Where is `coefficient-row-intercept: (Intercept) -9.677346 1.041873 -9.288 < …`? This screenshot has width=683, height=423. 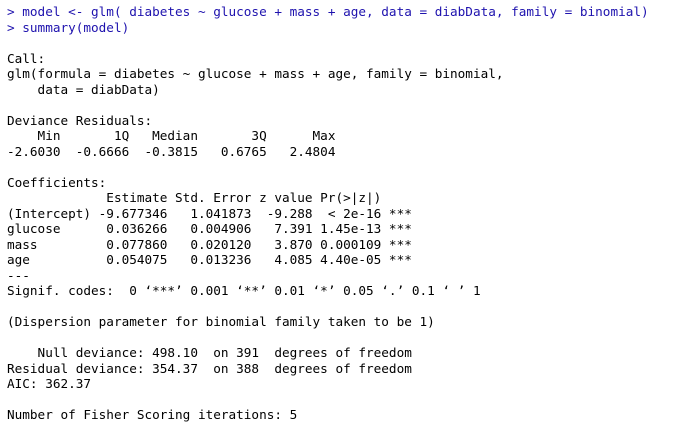 coefficient-row-intercept: (Intercept) -9.677346 1.041873 -9.288 < … is located at coordinates (345, 214).